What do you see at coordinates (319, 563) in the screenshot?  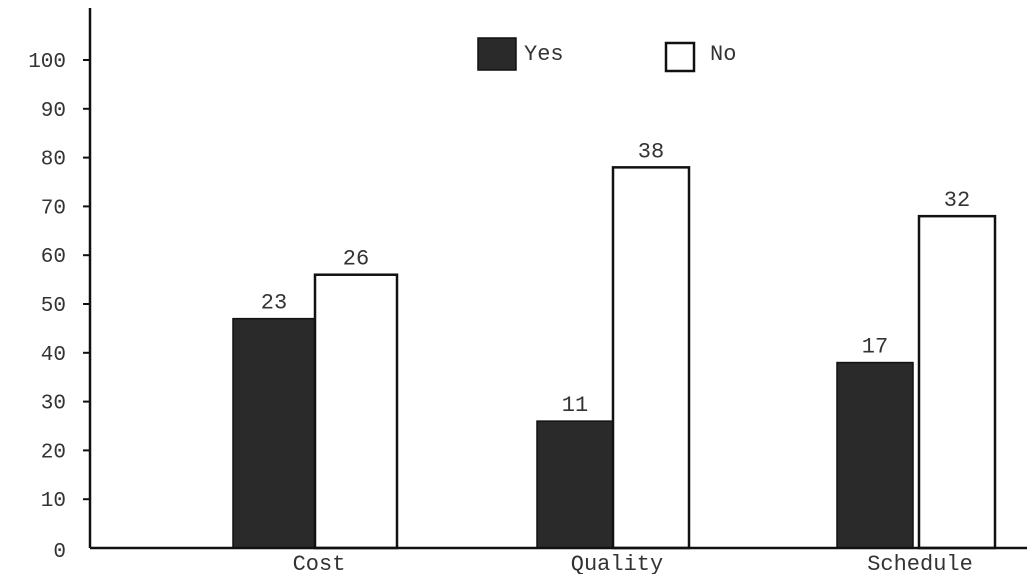 I see `category-label-cost: Cost` at bounding box center [319, 563].